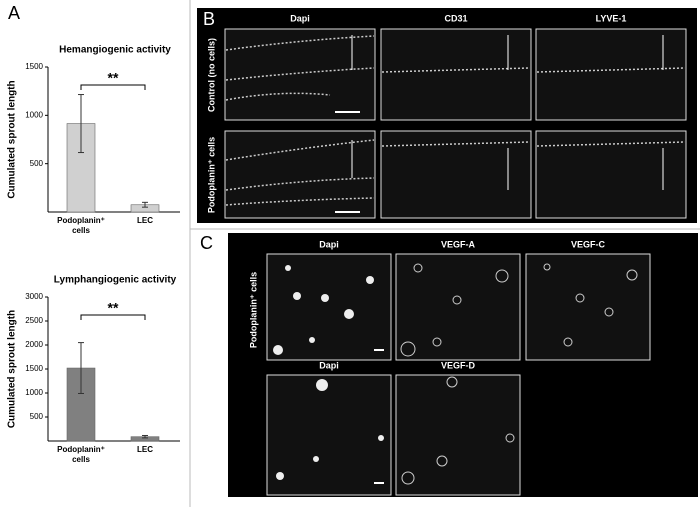 The width and height of the screenshot is (700, 512). I want to click on panel-label: A, so click(14, 13).